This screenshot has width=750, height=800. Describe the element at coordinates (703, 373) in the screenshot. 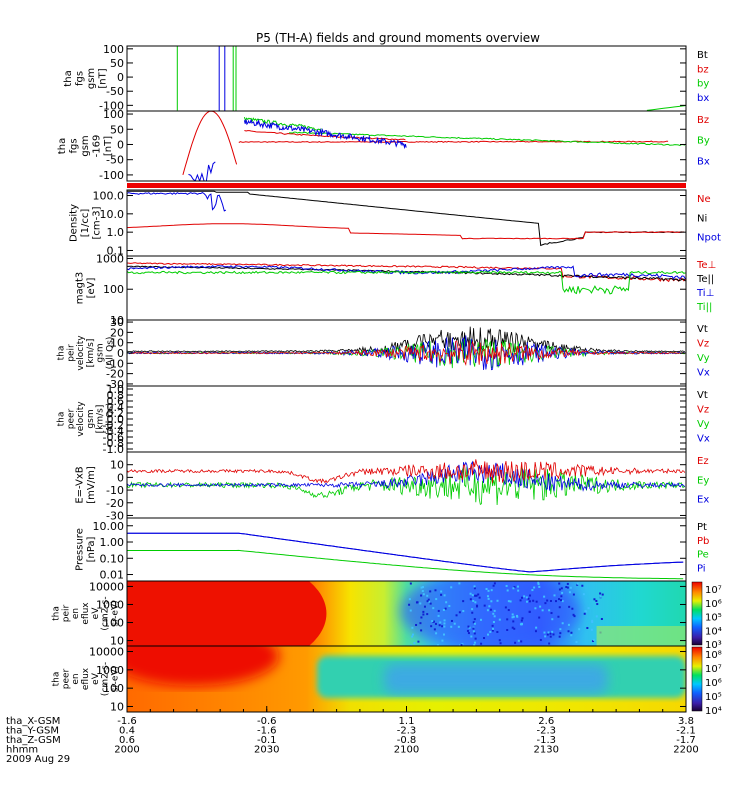

I see `legend-peir-Vx: Vx` at that location.